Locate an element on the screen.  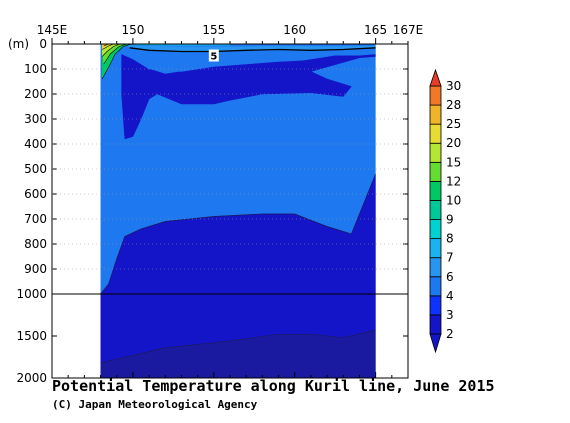
y-tick-label: 900 is located at coordinates (35, 269).